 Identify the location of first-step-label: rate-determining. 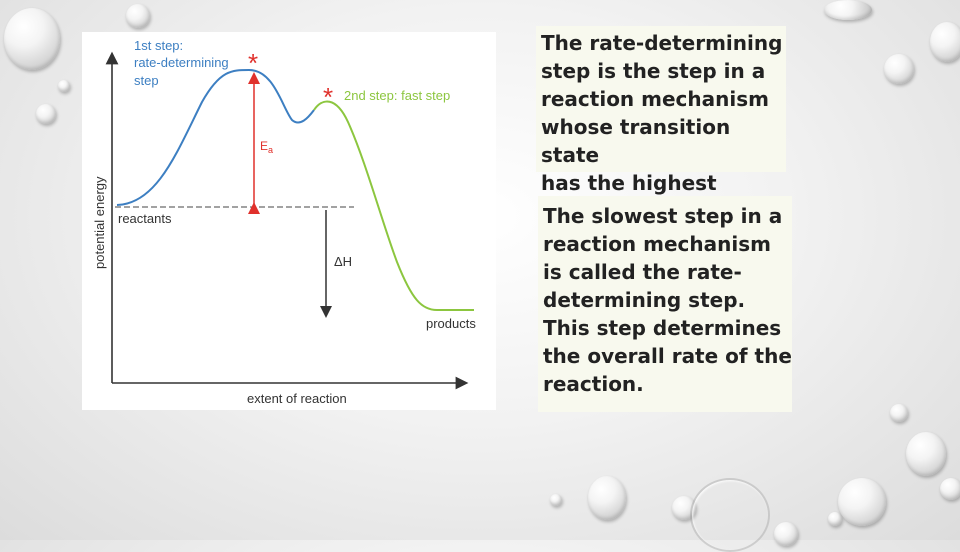
(181, 62).